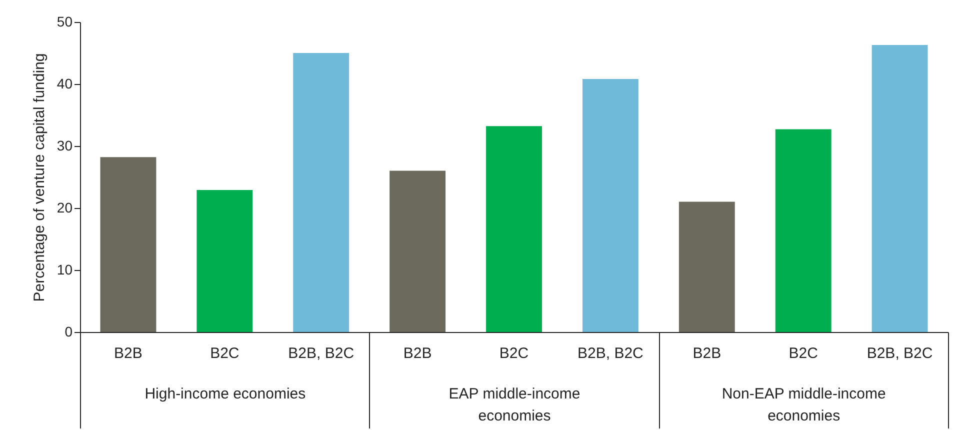 The width and height of the screenshot is (953, 430). Describe the element at coordinates (39, 177) in the screenshot. I see `y-axis-title: Percentage of venture capital funding` at that location.